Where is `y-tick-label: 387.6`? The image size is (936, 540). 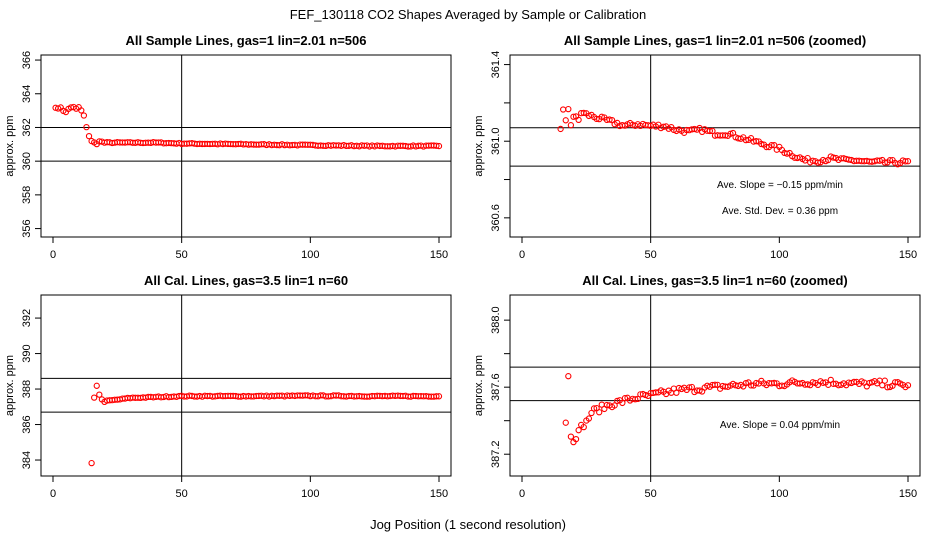
y-tick-label: 387.6 is located at coordinates (496, 387).